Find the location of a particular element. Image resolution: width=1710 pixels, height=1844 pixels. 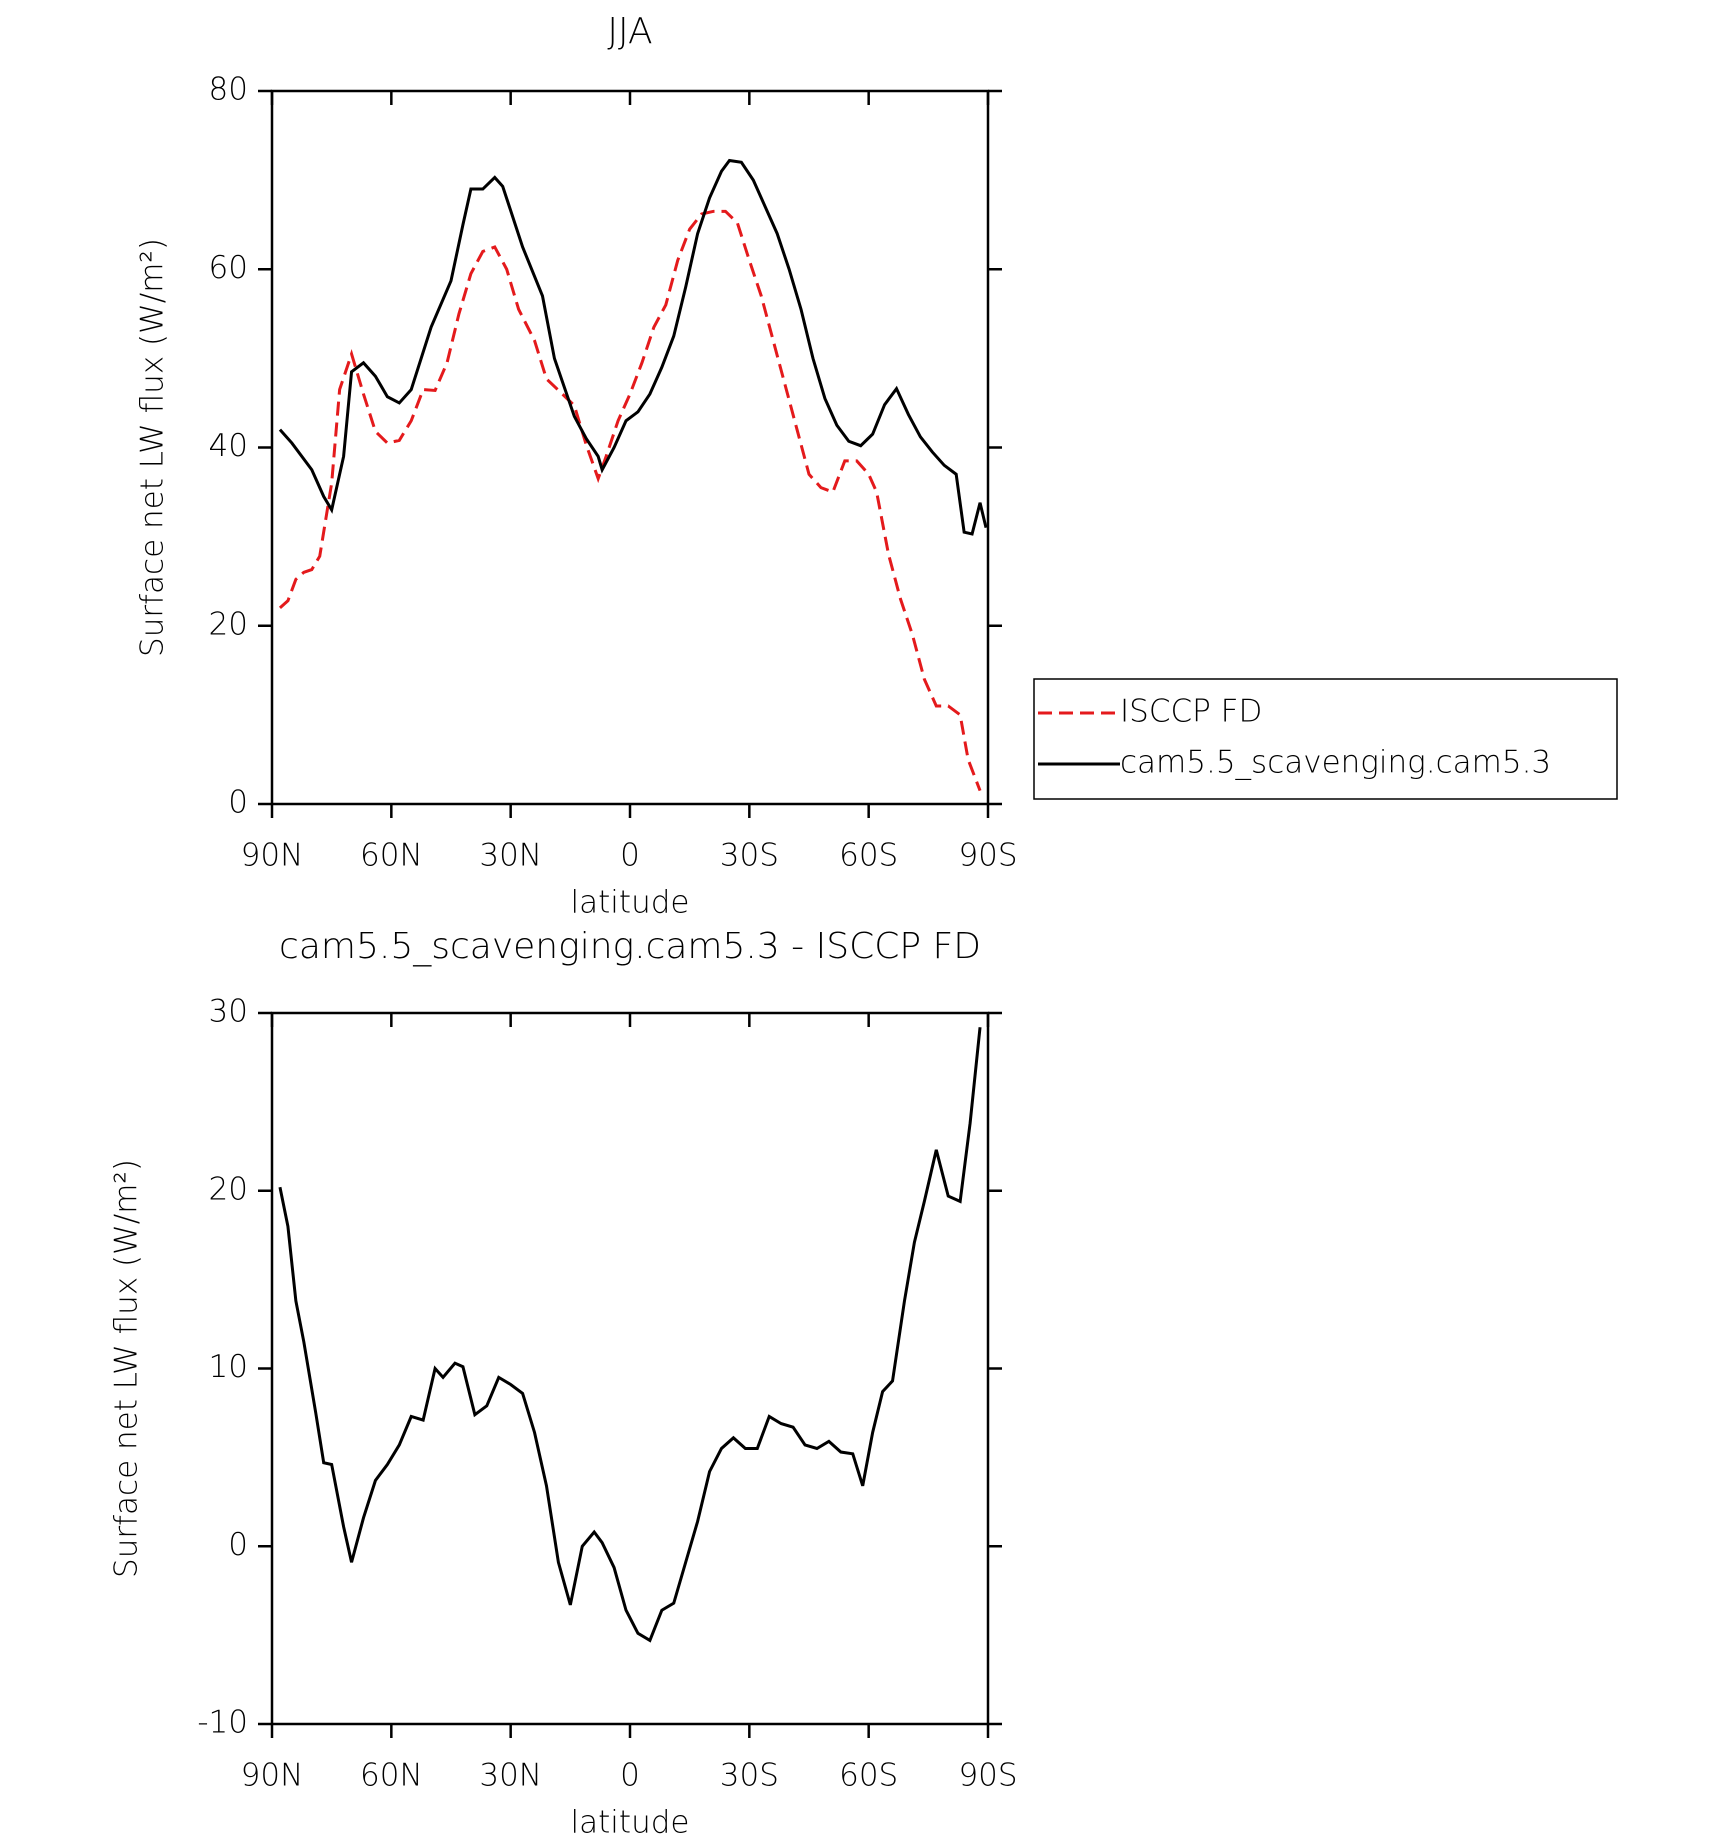

chart-title: JJA is located at coordinates (629, 31).